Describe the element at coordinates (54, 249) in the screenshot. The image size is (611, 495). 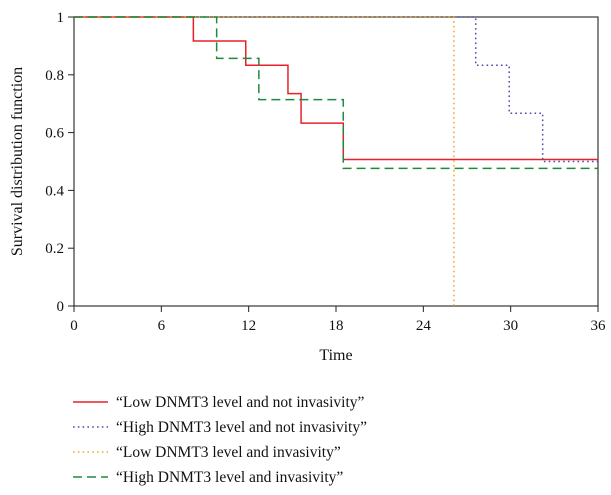
I see `y-tick-label: 0.2` at that location.